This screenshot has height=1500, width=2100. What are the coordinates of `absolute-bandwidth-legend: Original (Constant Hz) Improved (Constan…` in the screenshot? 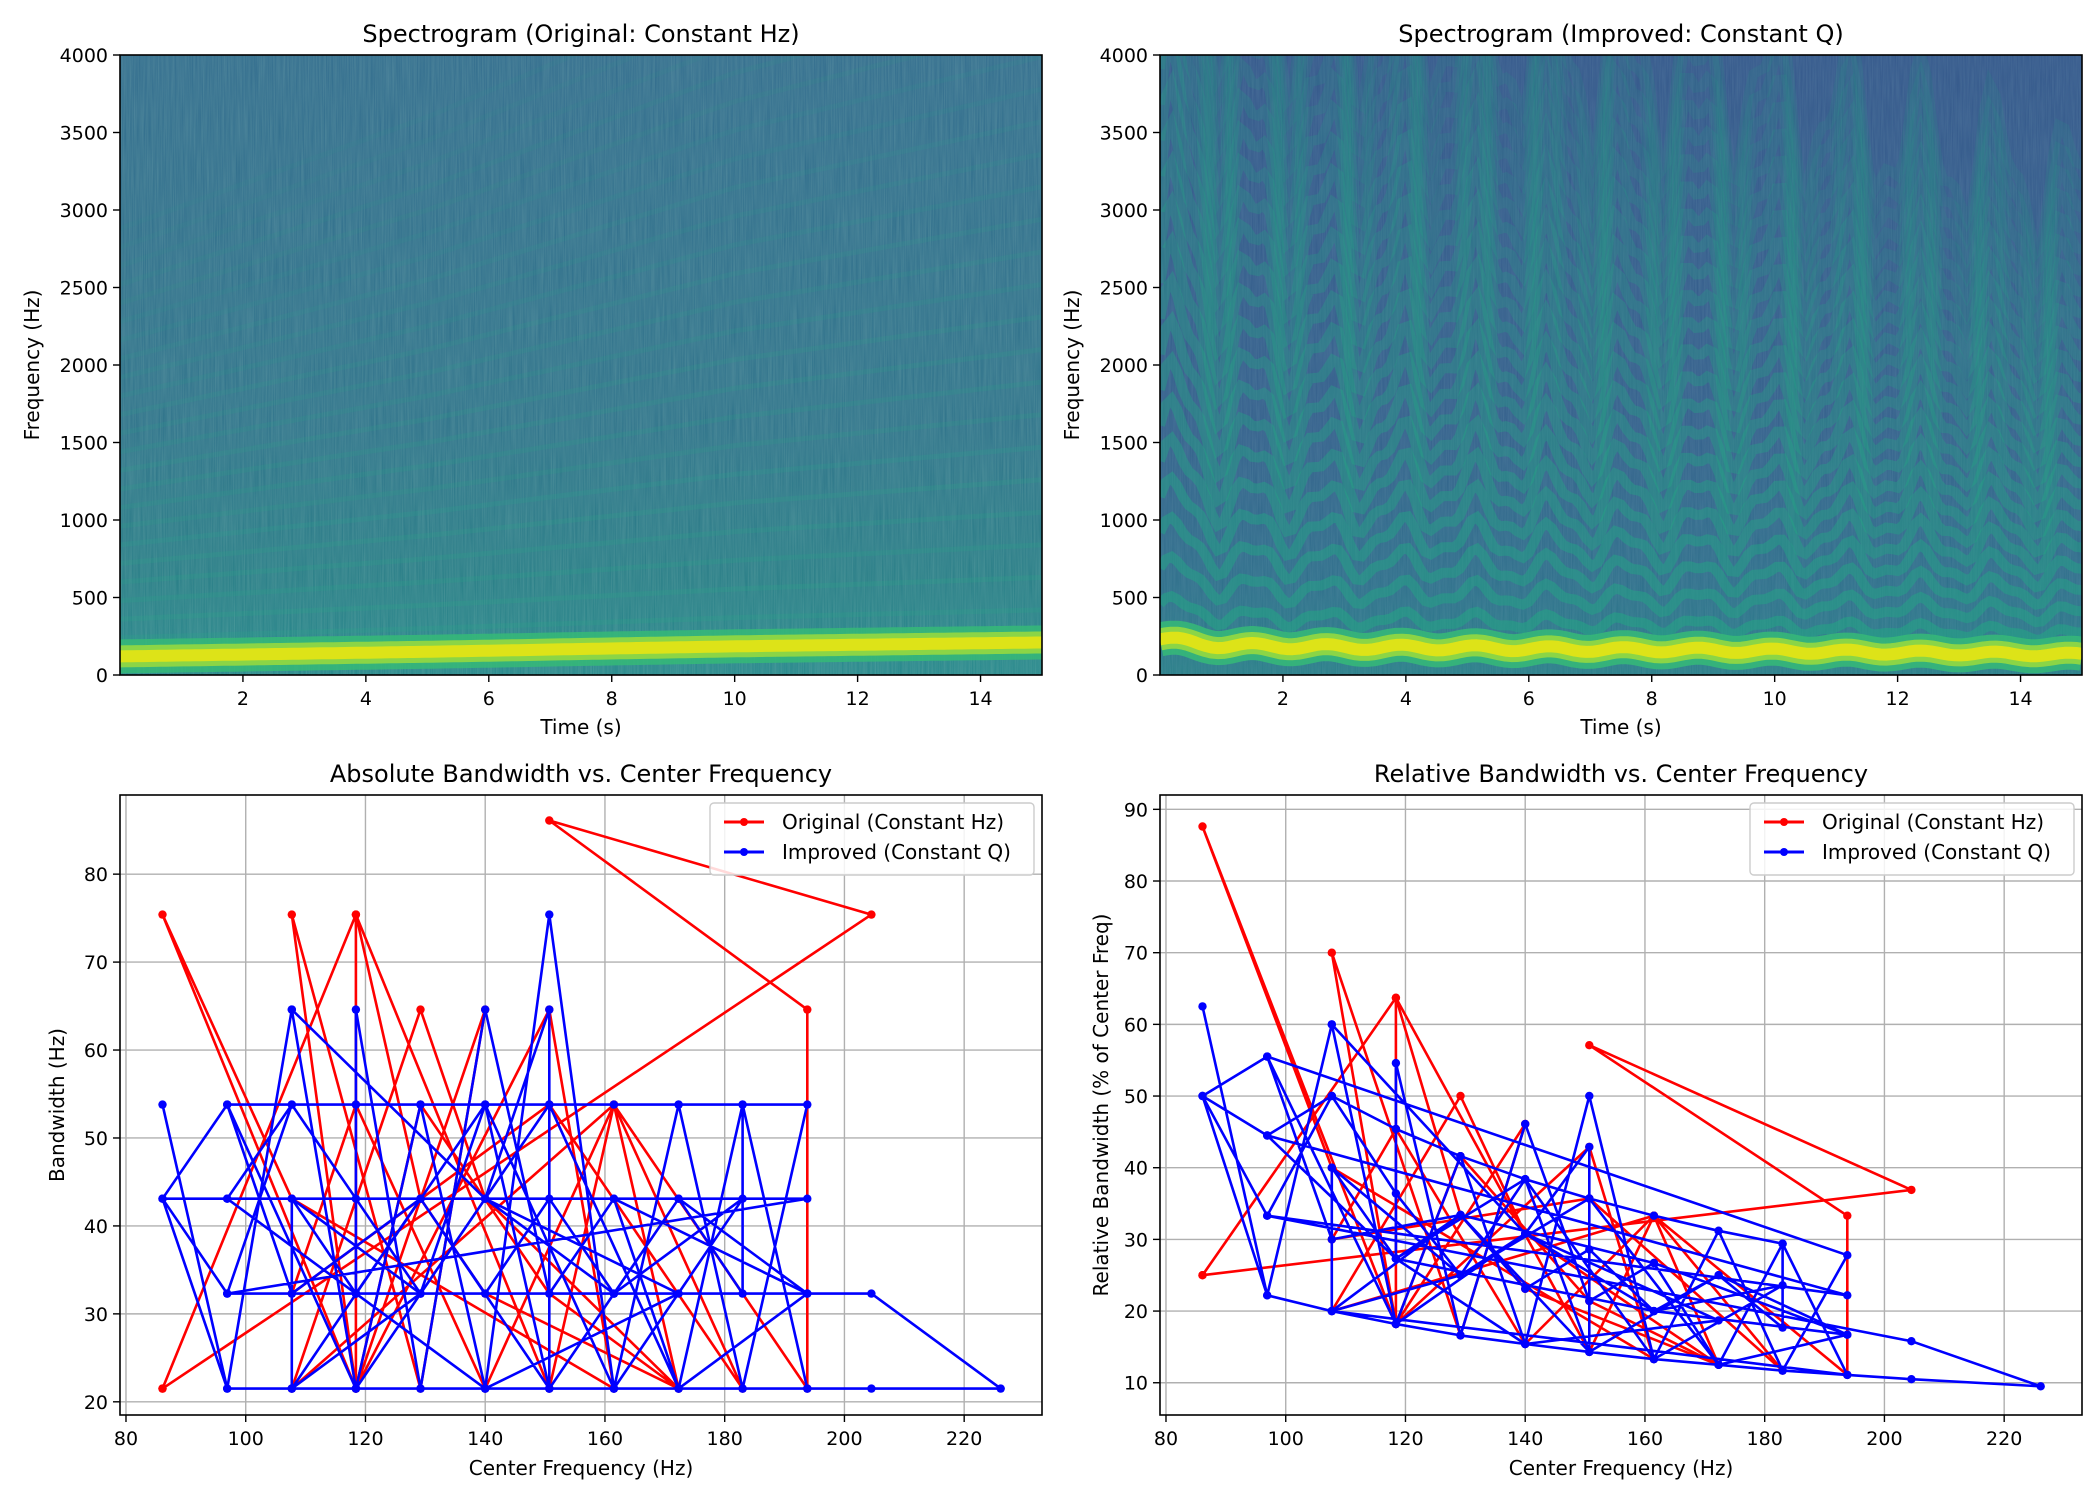 It's located at (872, 839).